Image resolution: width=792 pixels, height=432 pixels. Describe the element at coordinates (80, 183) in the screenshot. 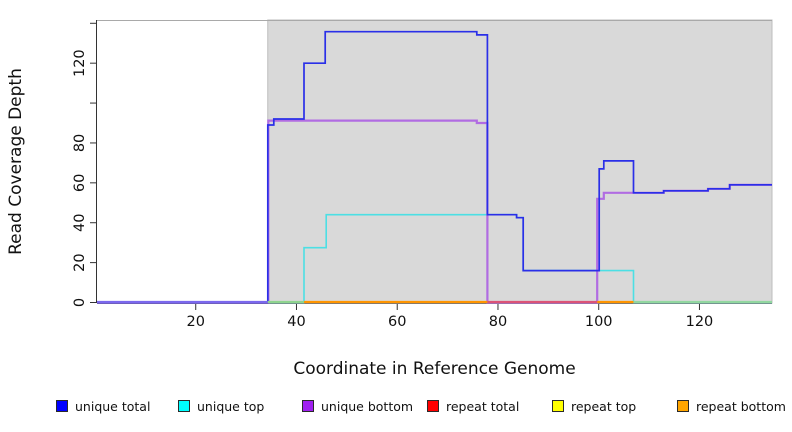

I see `y-tick-label: 60` at that location.